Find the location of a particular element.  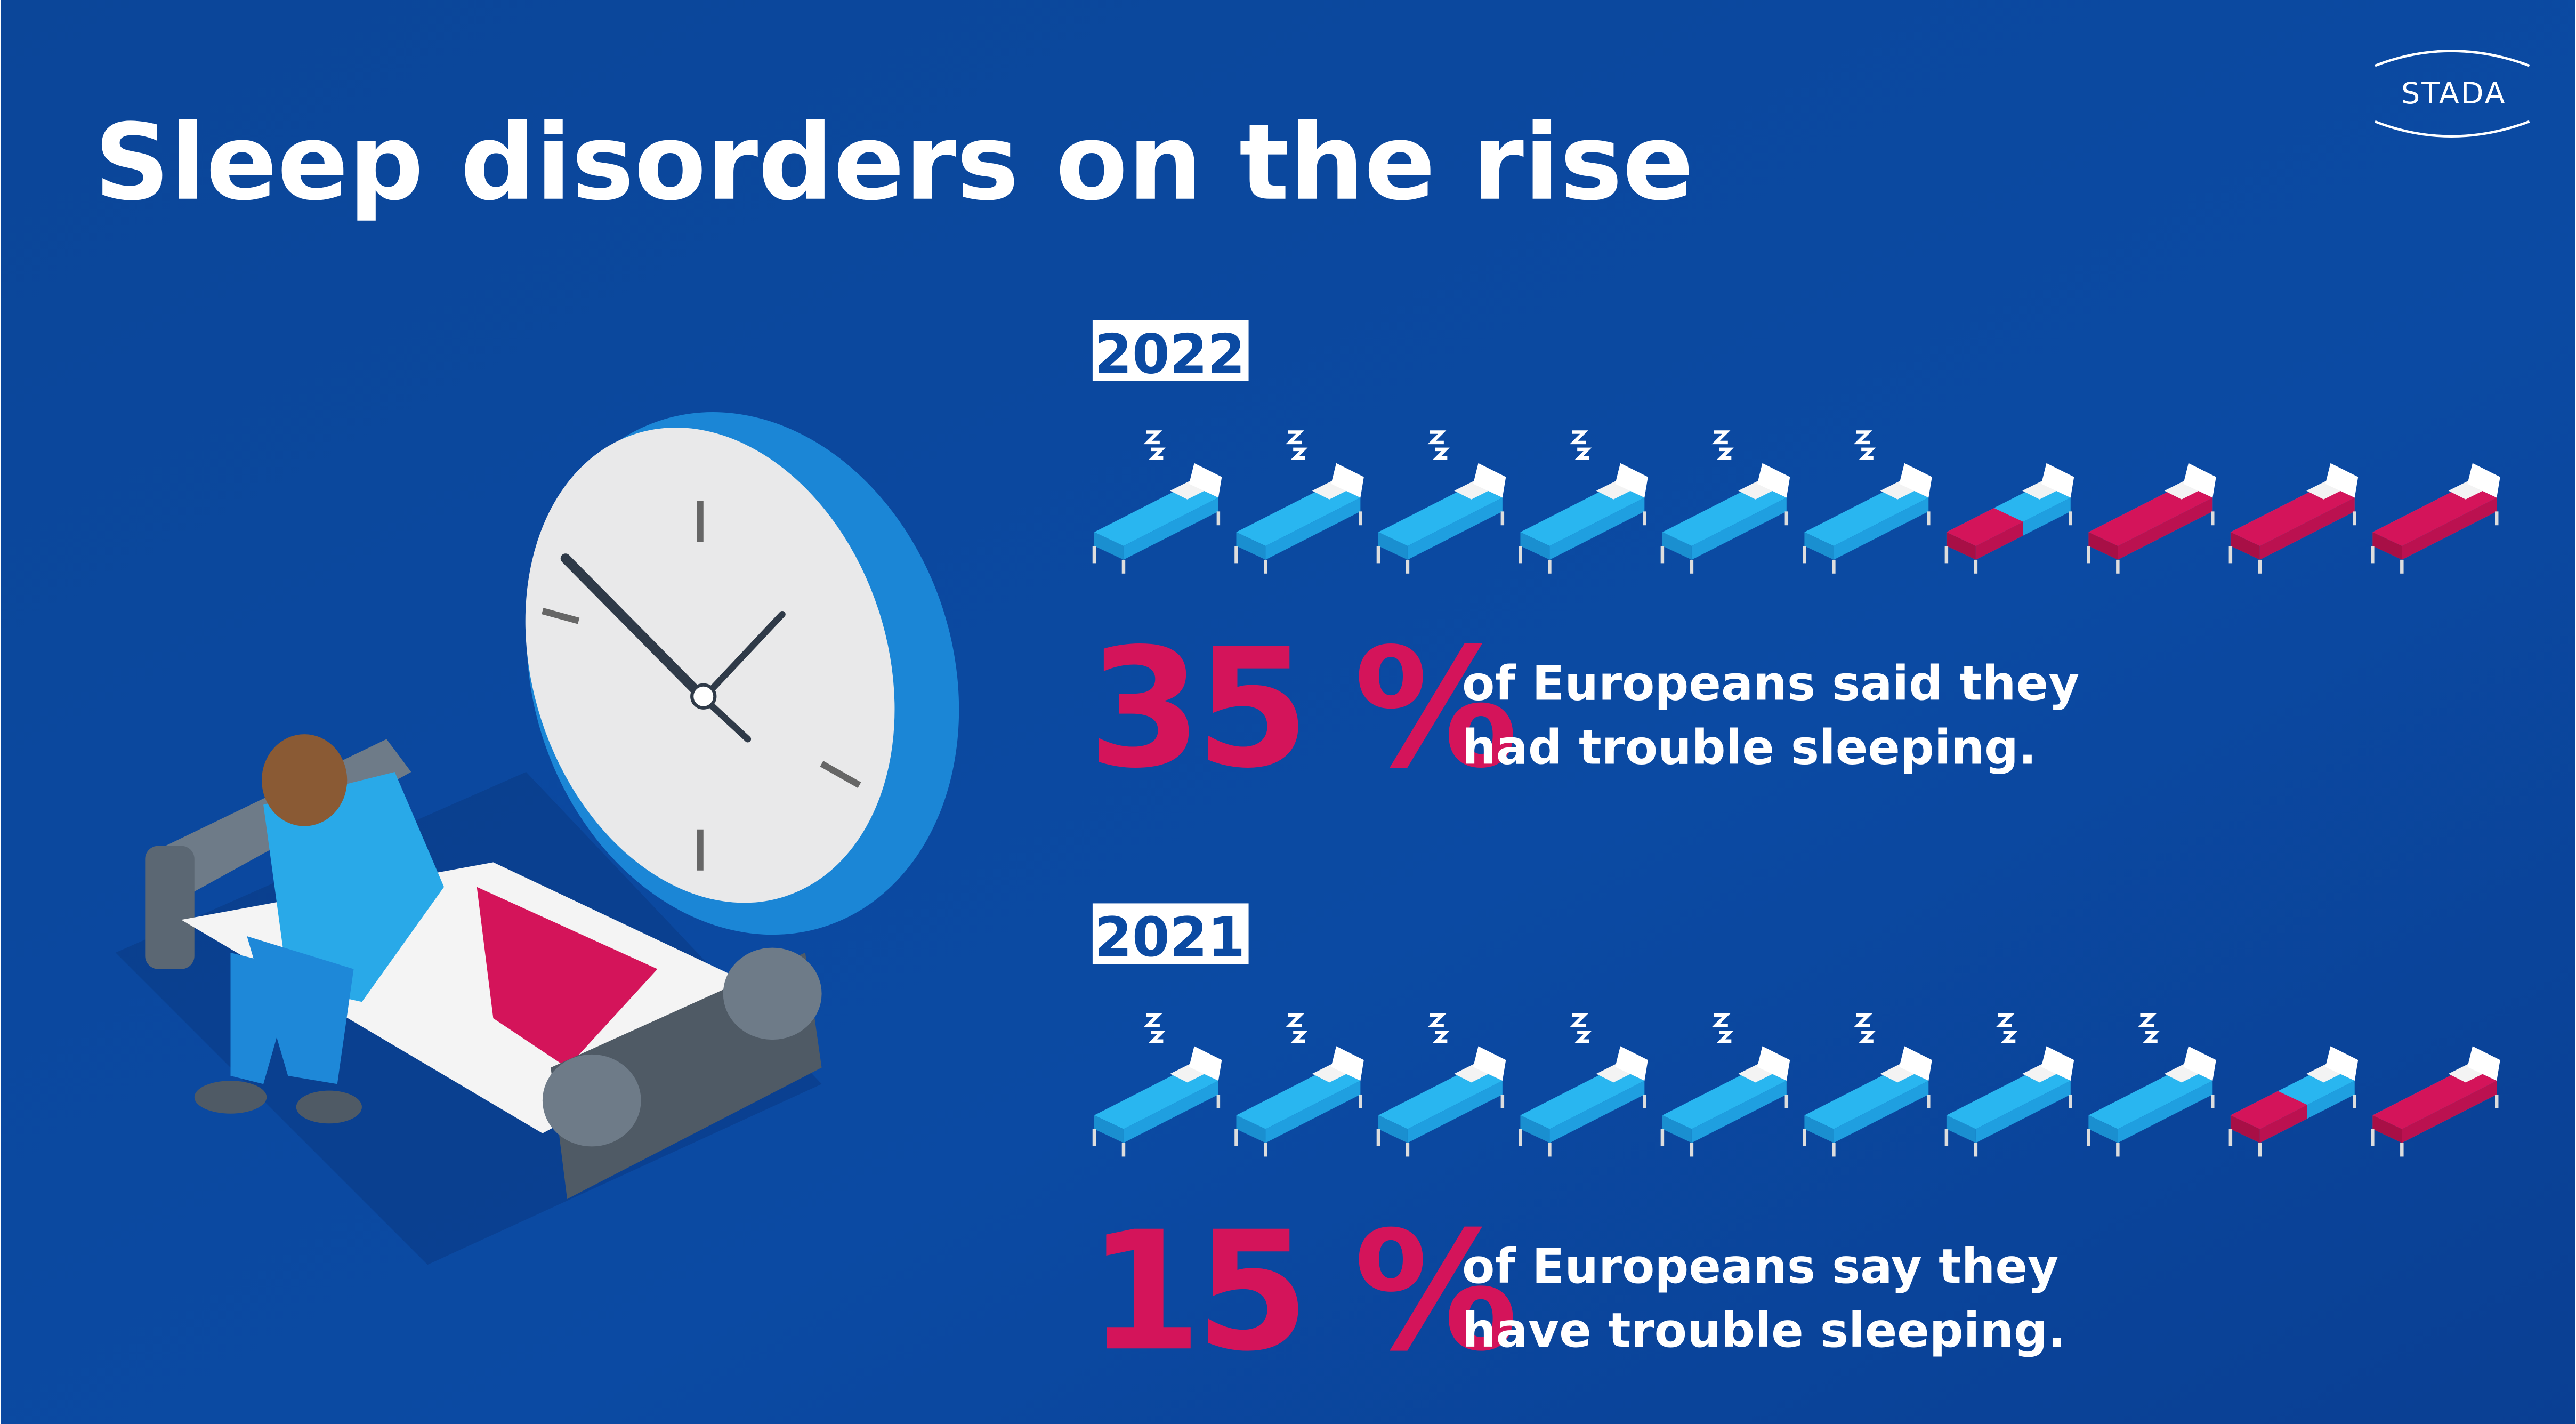

title: Sleep disorders on the rise is located at coordinates (894, 163).